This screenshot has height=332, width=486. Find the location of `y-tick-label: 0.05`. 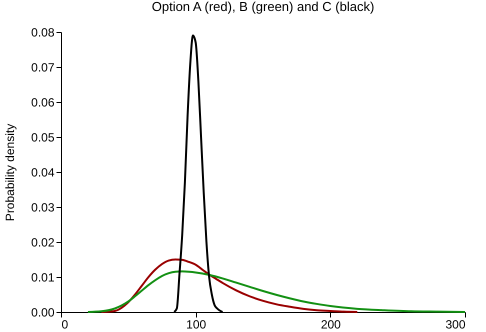

y-tick-label: 0.05 is located at coordinates (43, 137).